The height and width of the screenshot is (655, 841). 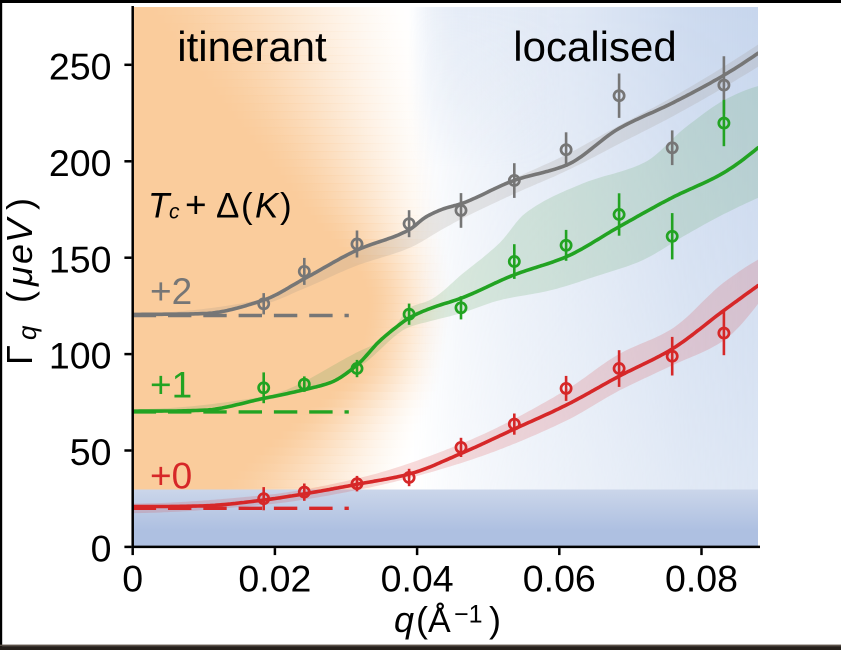 What do you see at coordinates (80, 163) in the screenshot?
I see `svg-text: 200` at bounding box center [80, 163].